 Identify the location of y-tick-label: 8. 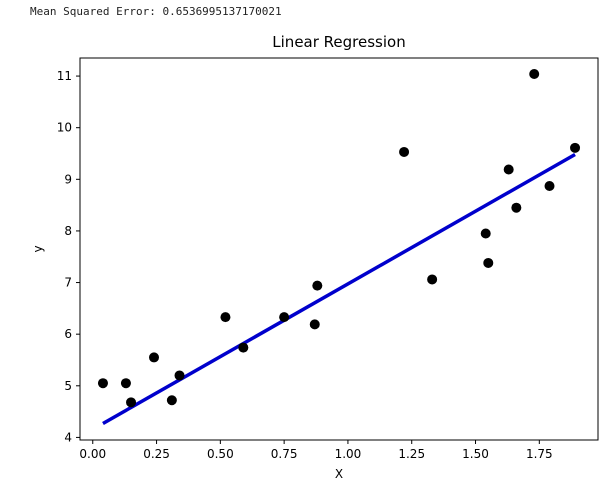
(68, 231).